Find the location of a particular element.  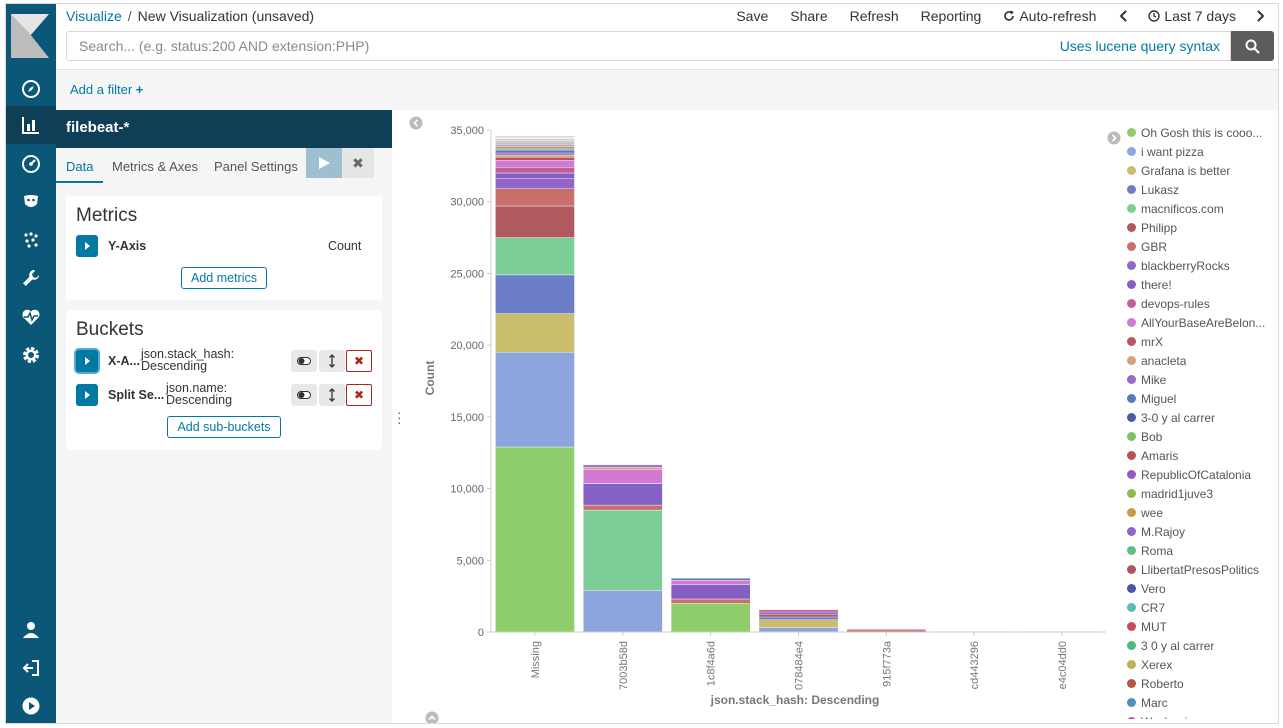

legend-item: RepublicOfCatalonia is located at coordinates (1202, 474).